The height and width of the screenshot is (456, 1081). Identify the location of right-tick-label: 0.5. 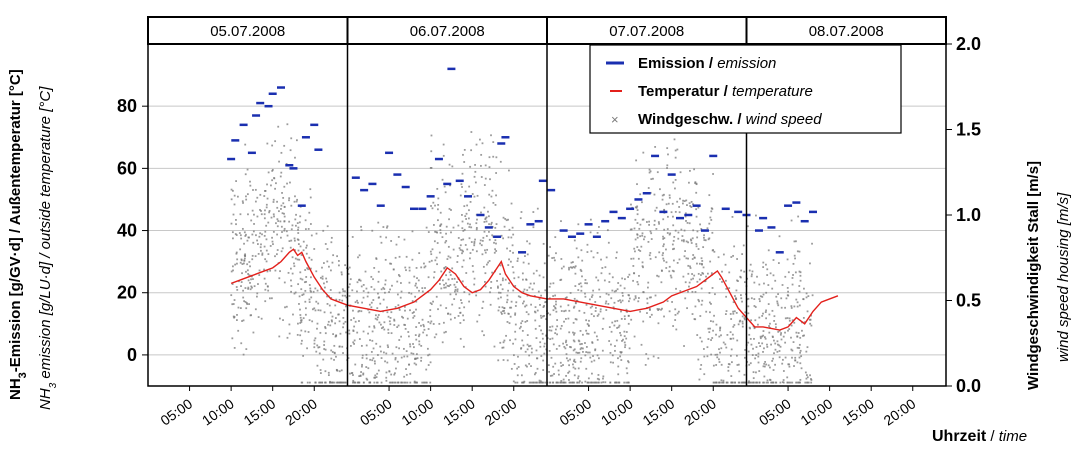
(968, 301).